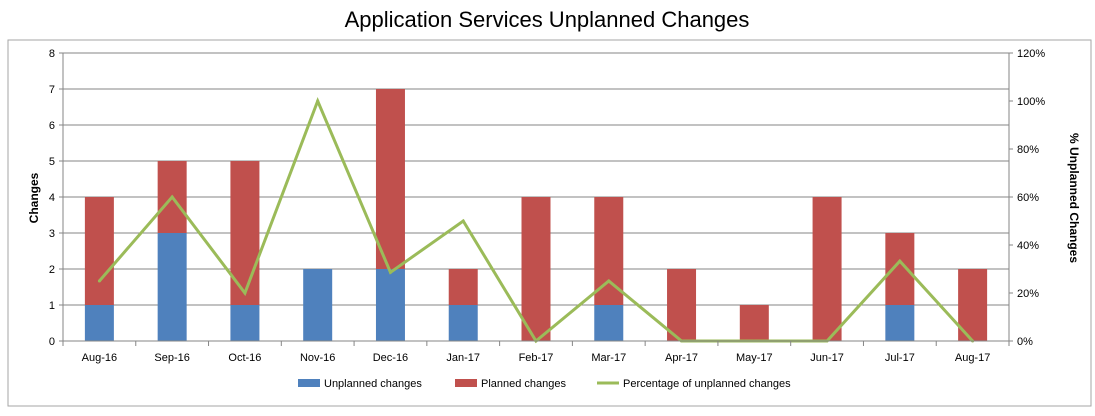  What do you see at coordinates (1074, 198) in the screenshot?
I see `y2-axis-title: % Unplanned Changes` at bounding box center [1074, 198].